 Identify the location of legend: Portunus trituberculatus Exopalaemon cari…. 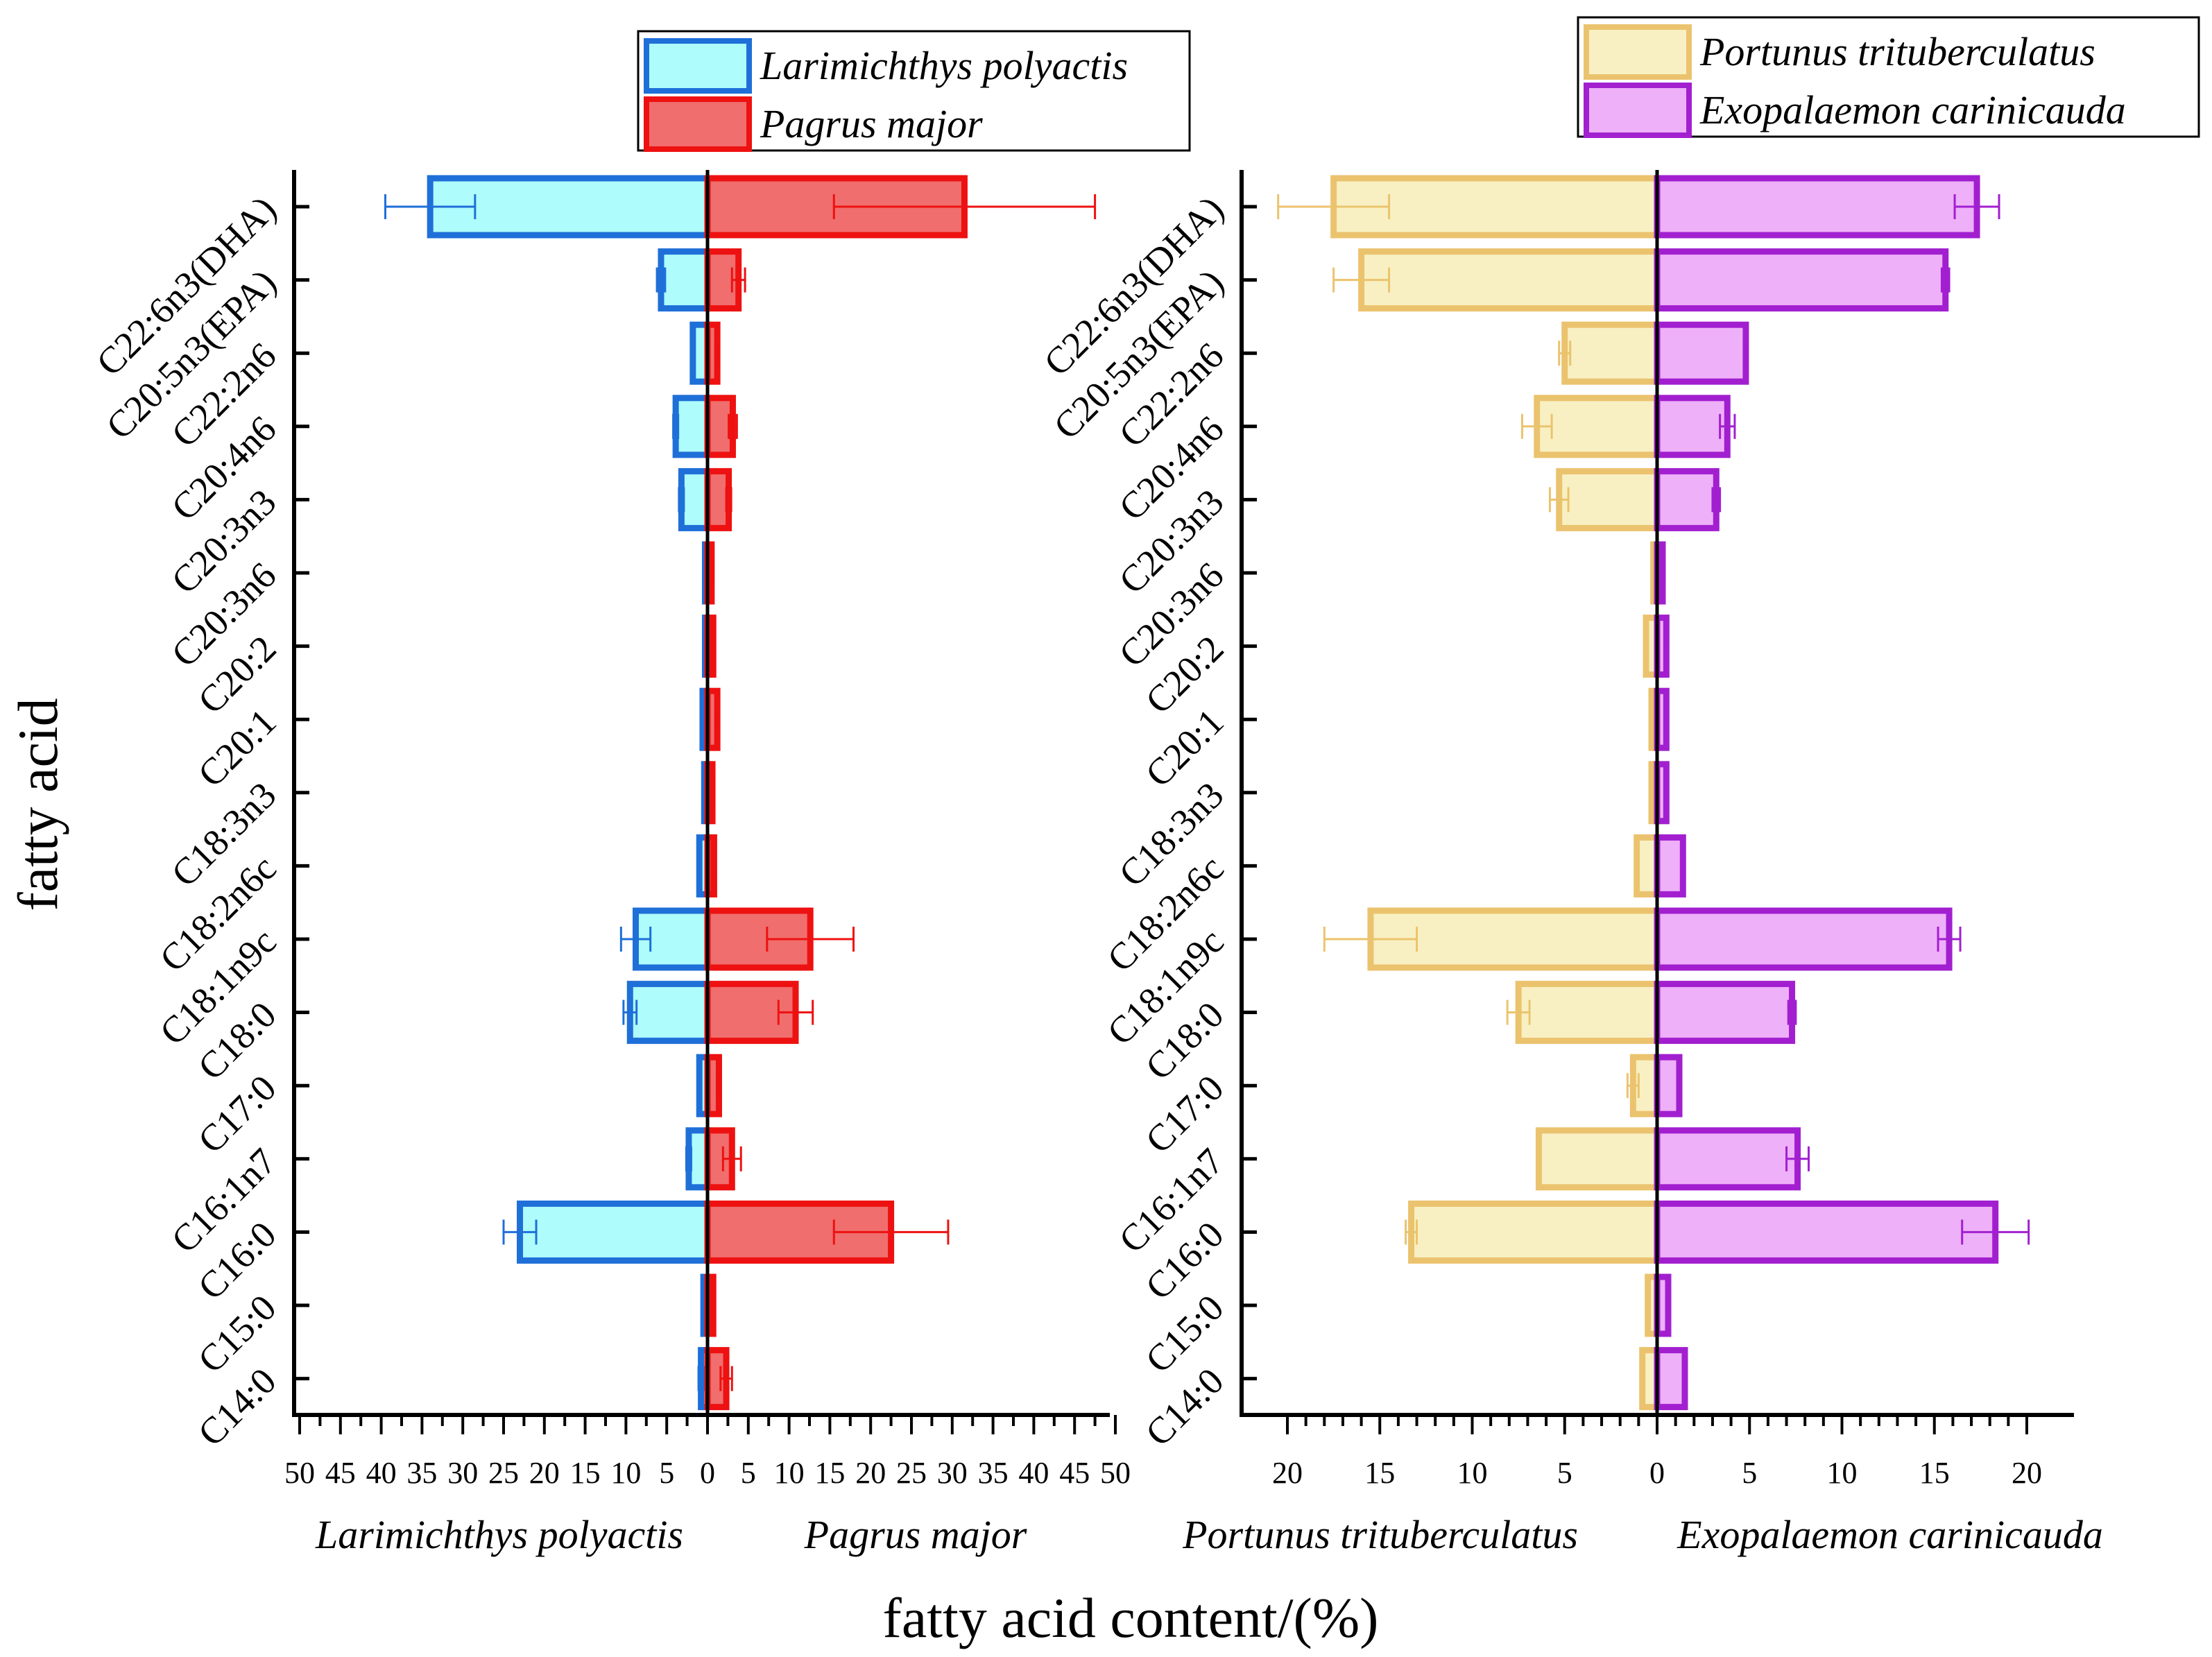
(1889, 77).